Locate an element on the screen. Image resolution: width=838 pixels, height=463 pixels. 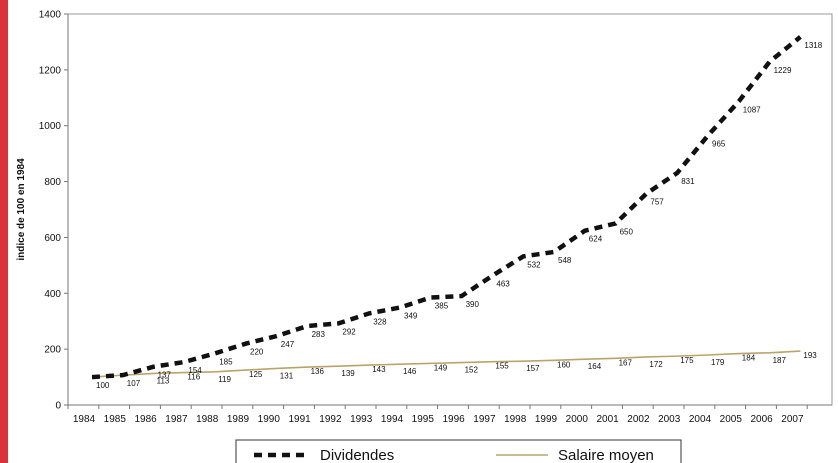
x-tick-label: 2003 is located at coordinates (669, 419).